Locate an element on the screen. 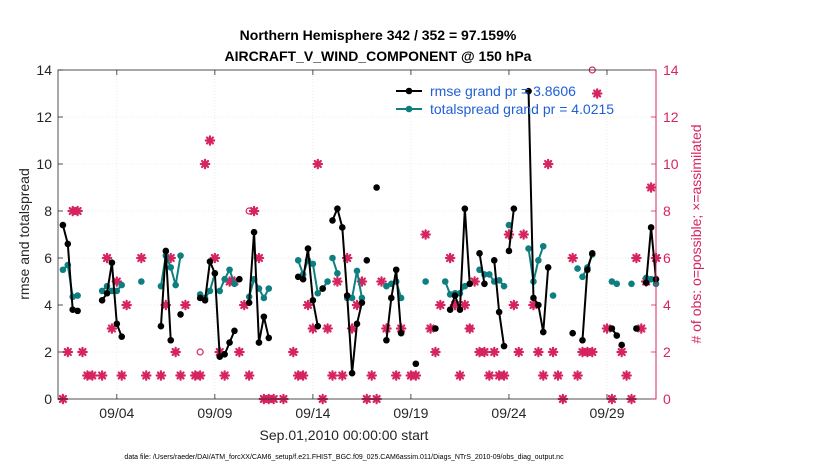 The image size is (830, 470). y-axis-left-label: rmse and totalspread is located at coordinates (24, 234).